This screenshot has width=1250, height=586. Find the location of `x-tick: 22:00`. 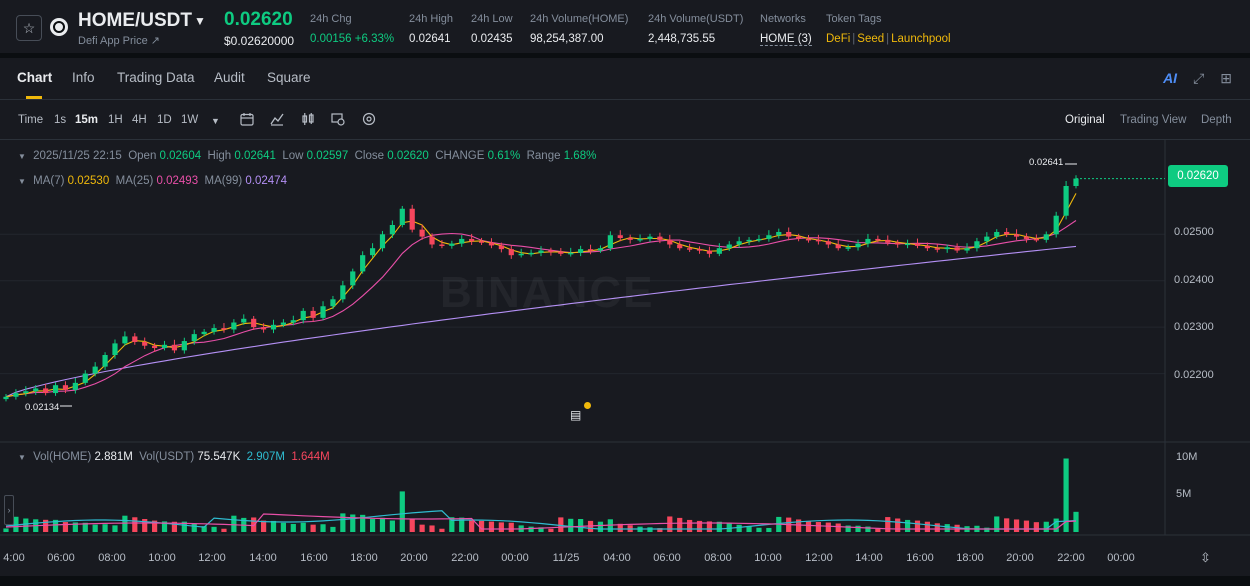

x-tick: 22:00 is located at coordinates (1071, 558).